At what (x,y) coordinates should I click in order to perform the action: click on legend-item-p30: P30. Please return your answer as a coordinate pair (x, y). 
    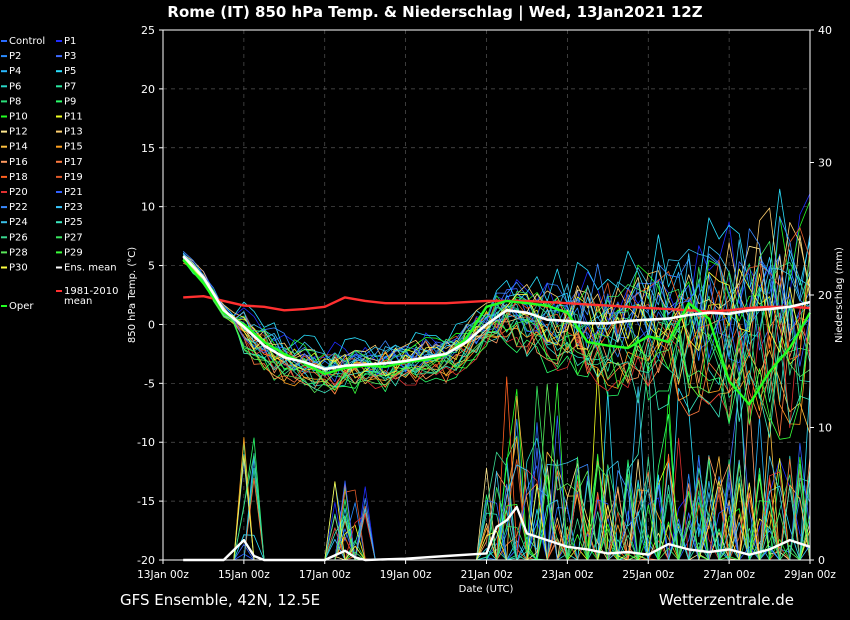
    Looking at the image, I should click on (14, 268).